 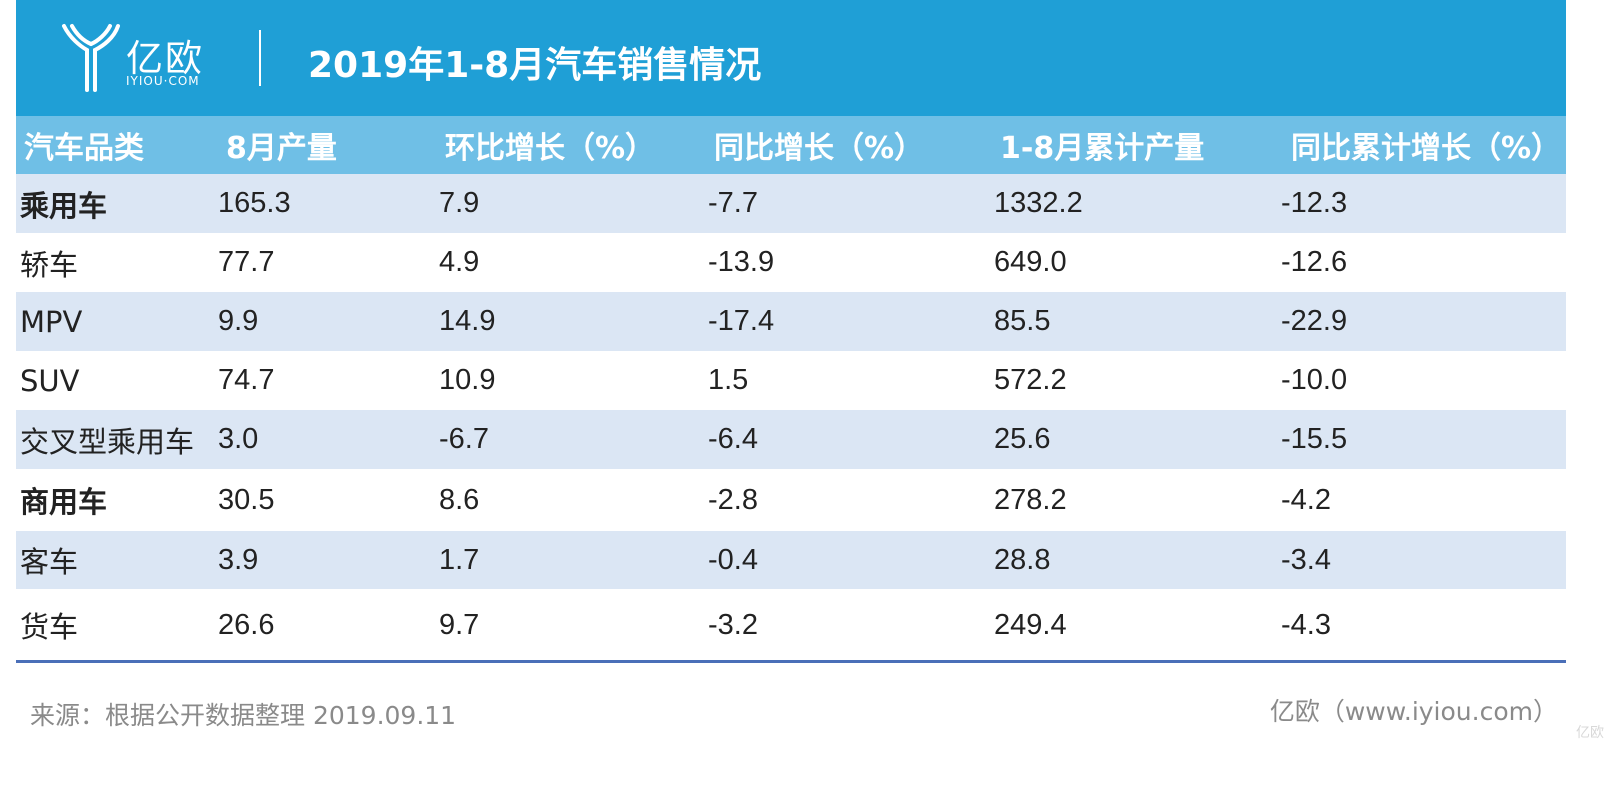 What do you see at coordinates (281, 148) in the screenshot?
I see `column-header-august-output: 8月产量` at bounding box center [281, 148].